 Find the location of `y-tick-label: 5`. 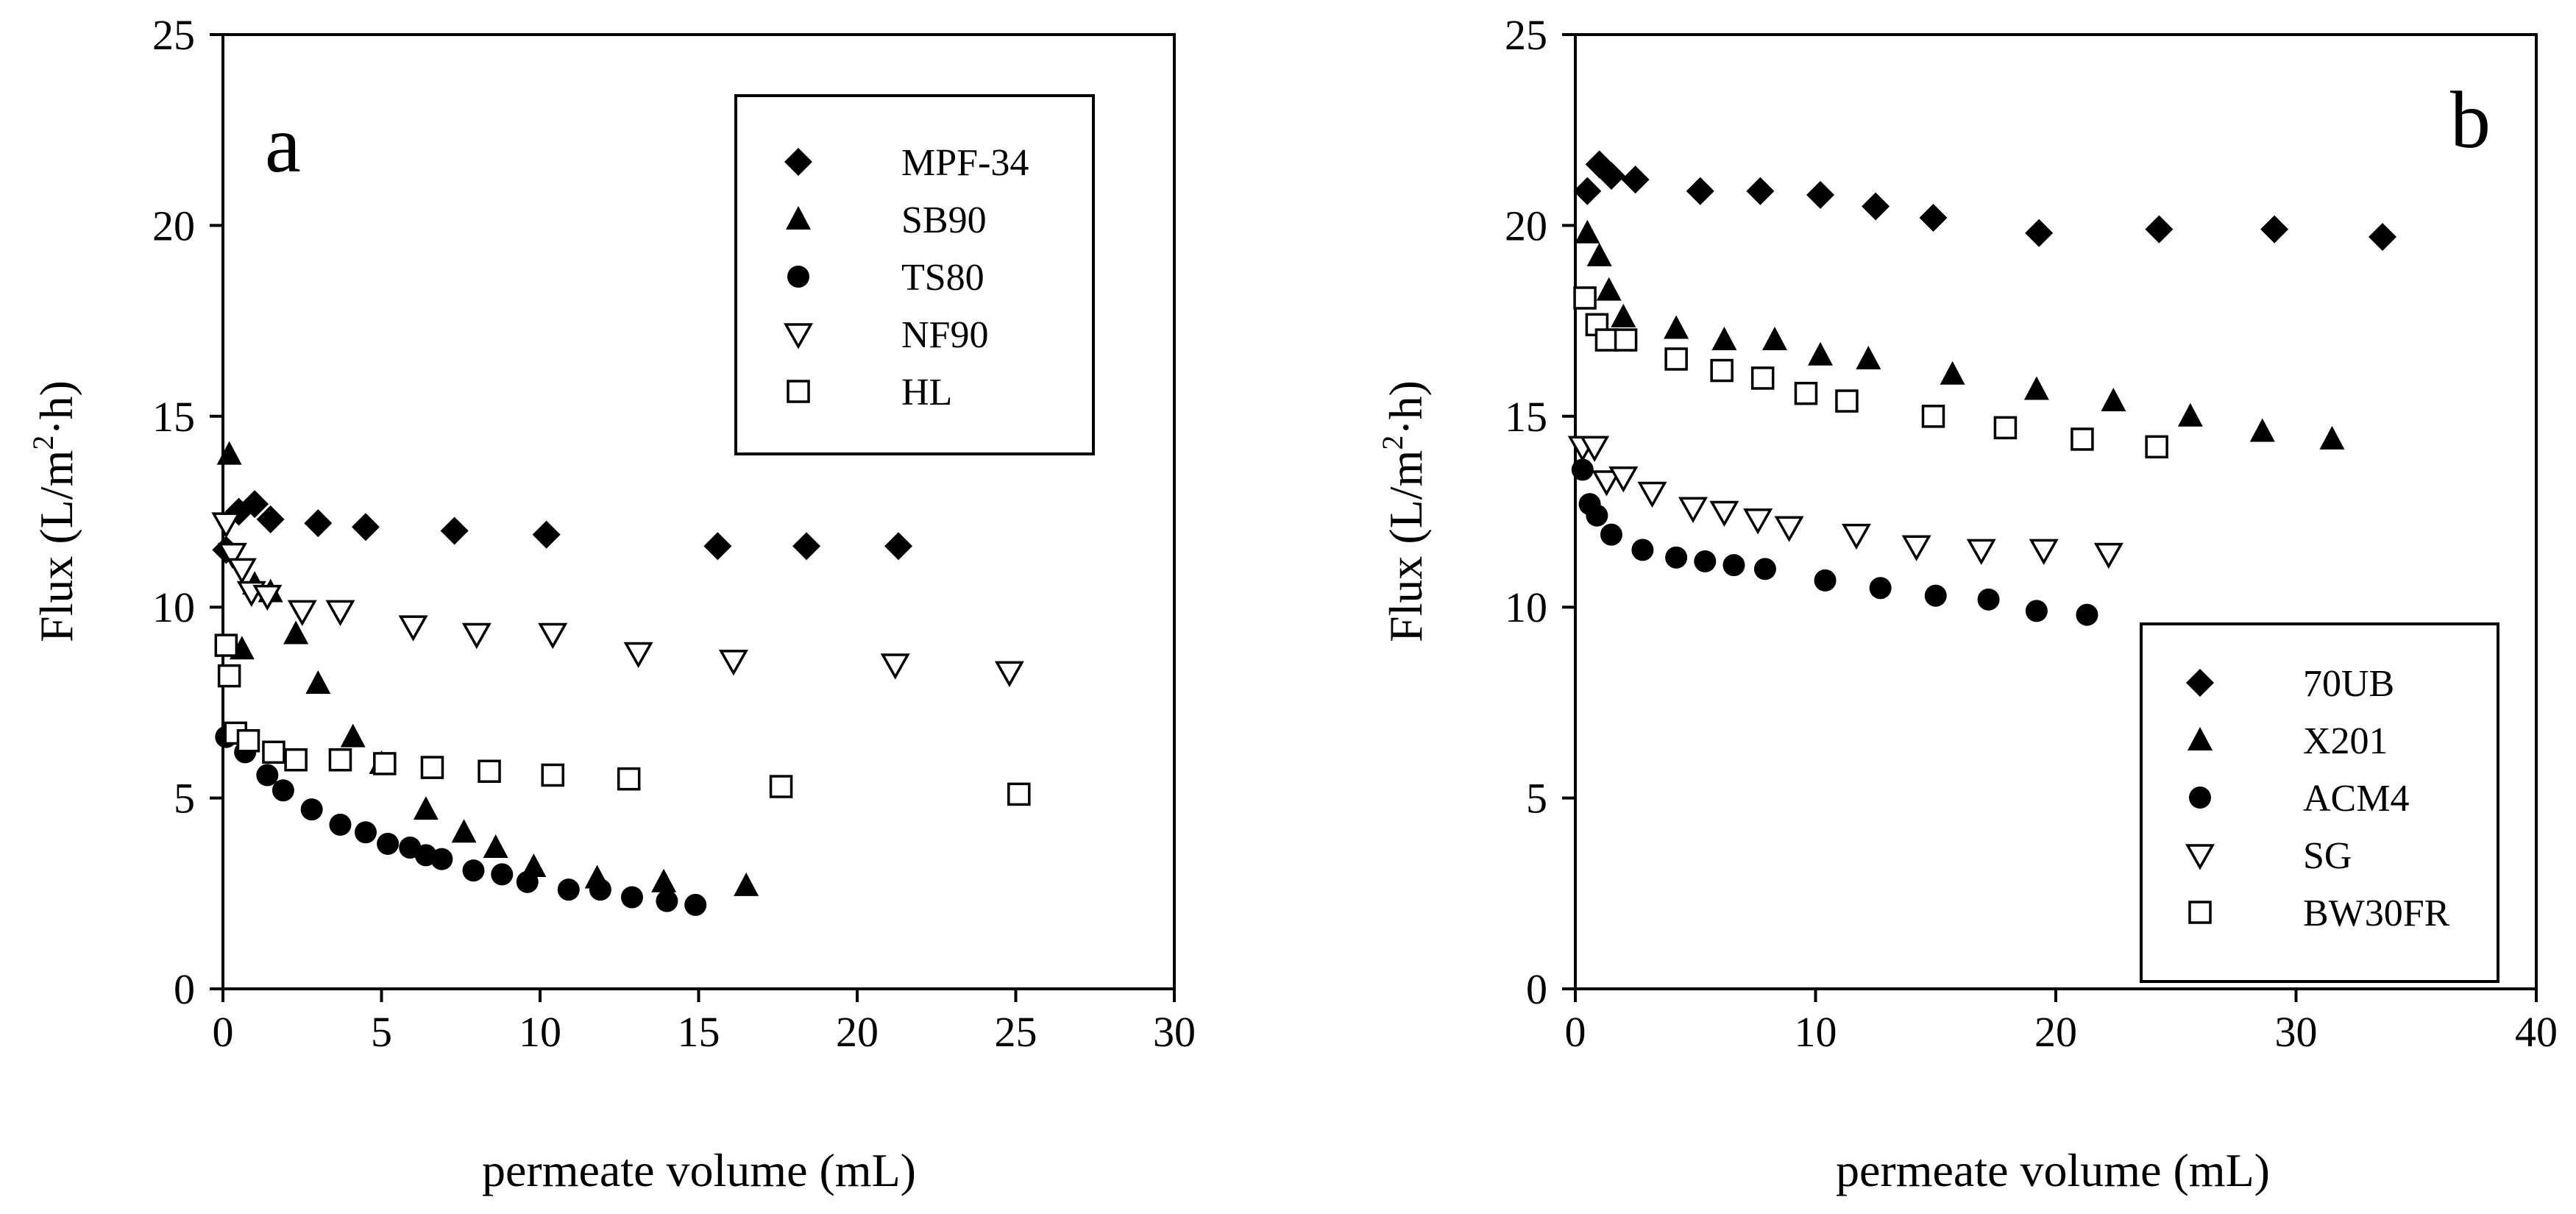

y-tick-label: 5 is located at coordinates (184, 799).